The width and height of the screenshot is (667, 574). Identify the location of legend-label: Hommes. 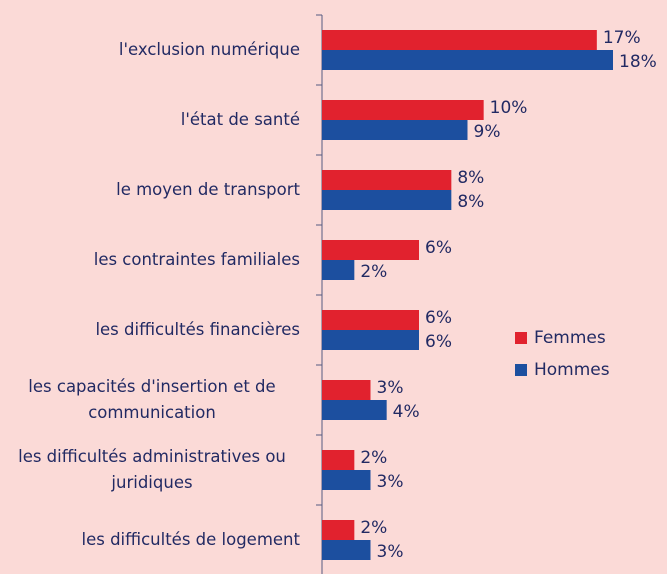
(572, 370).